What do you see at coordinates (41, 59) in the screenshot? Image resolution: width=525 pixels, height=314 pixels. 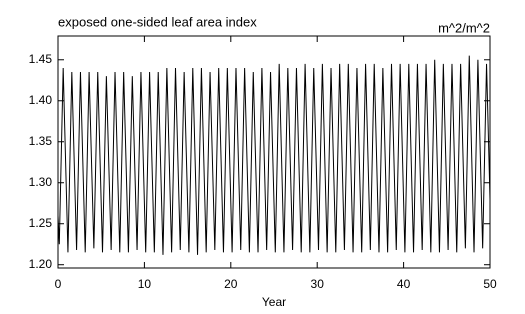 I see `y-tick-label: 1.45` at bounding box center [41, 59].